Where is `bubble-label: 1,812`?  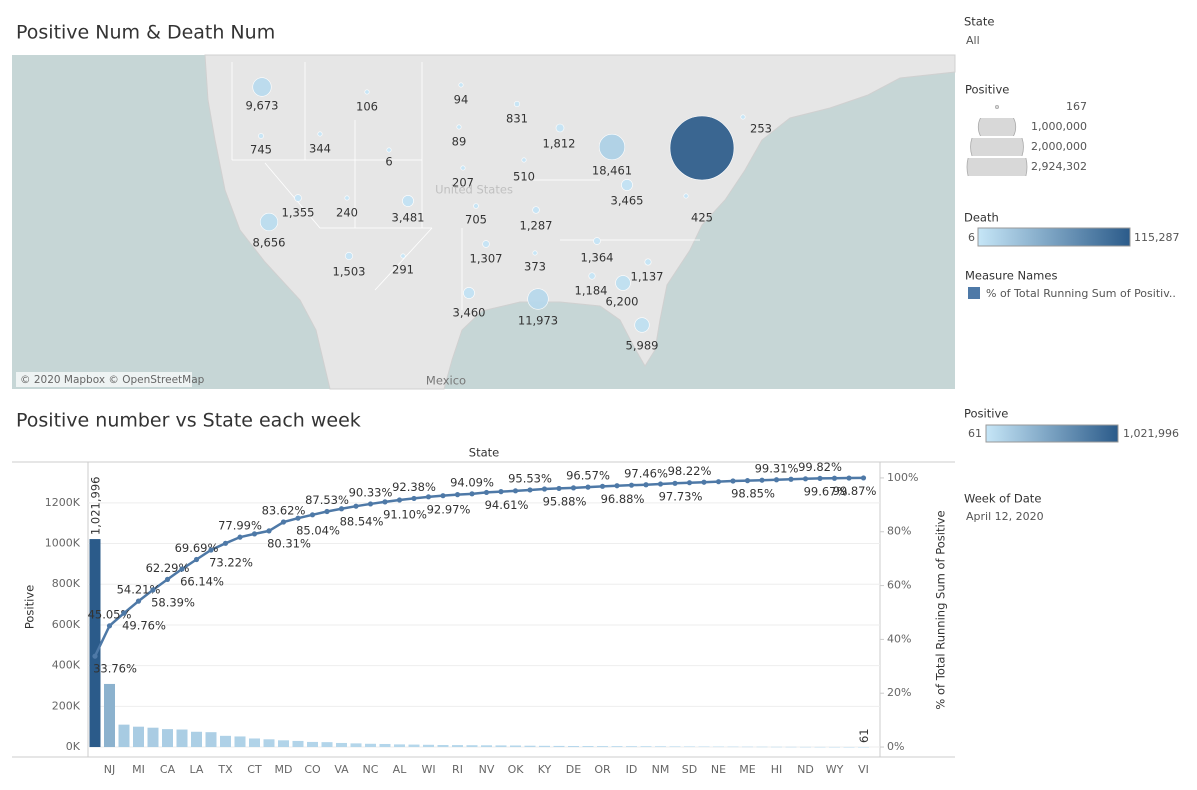 bubble-label: 1,812 is located at coordinates (559, 144).